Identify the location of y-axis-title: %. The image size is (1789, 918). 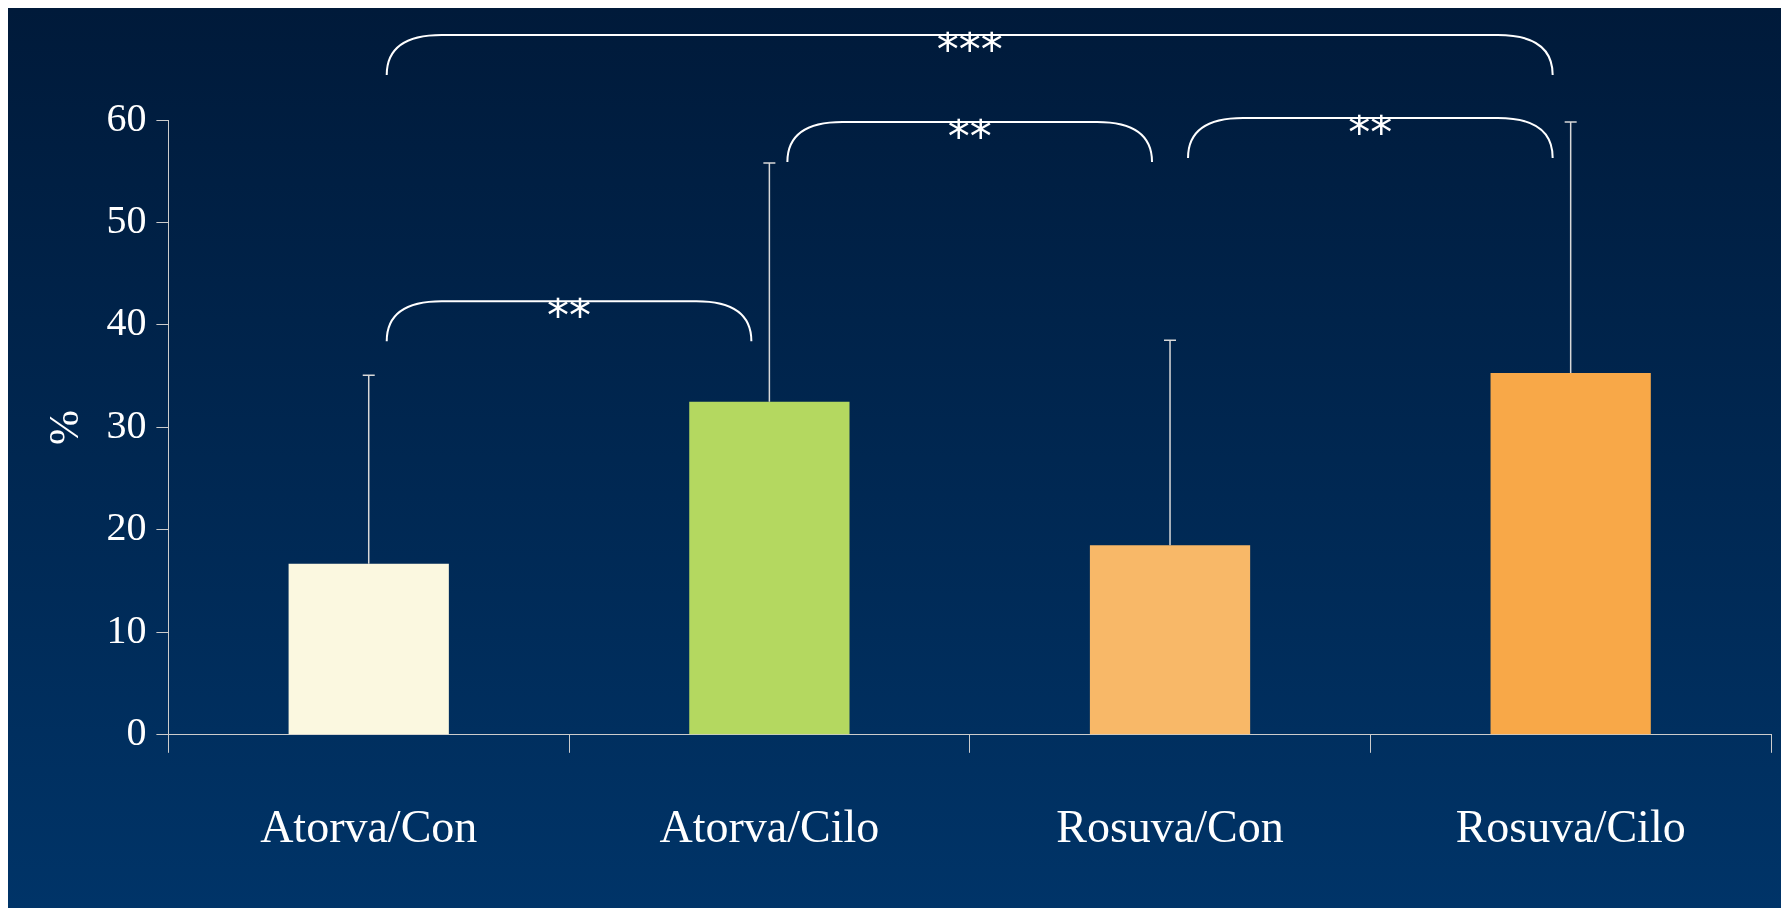
(64, 427).